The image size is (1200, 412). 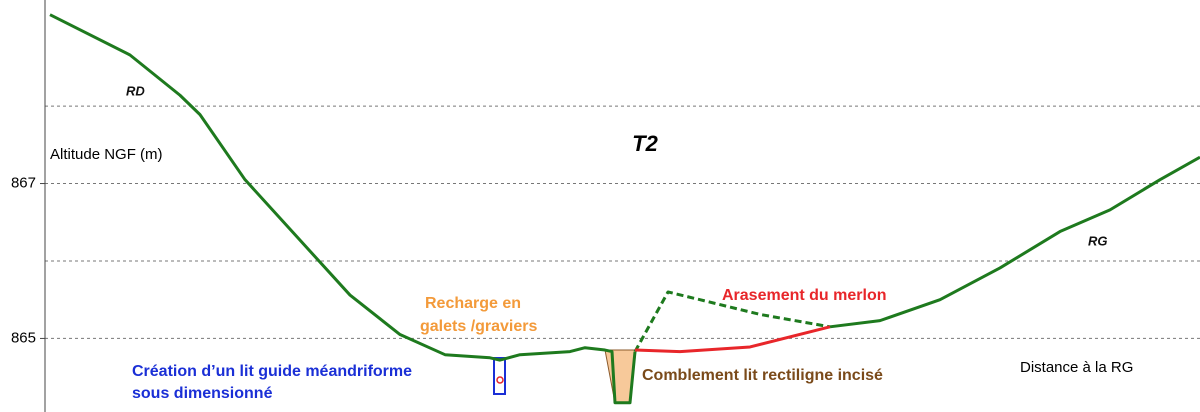 I want to click on y-tick-label: 865, so click(x=23, y=337).